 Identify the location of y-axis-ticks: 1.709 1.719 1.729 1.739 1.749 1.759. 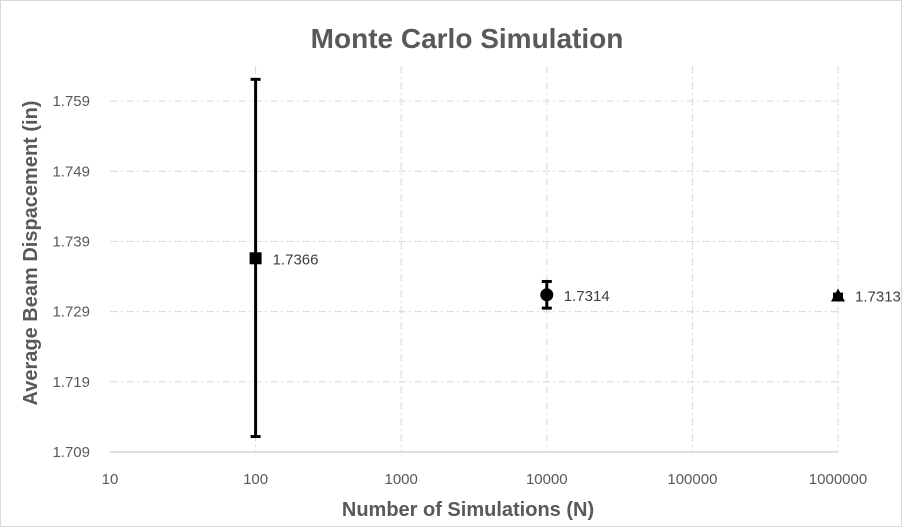
(71, 277).